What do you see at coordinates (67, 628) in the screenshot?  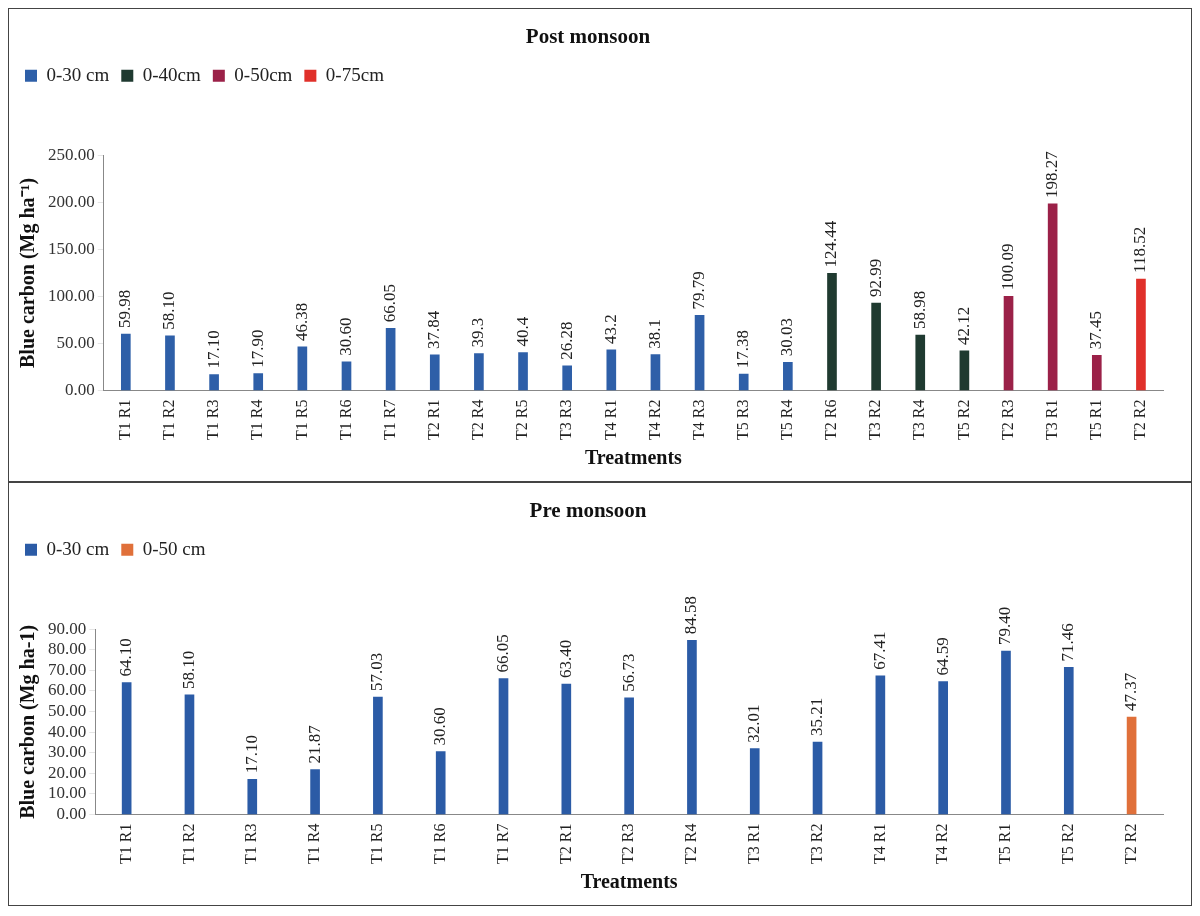 I see `y-tick-label: 90.00` at bounding box center [67, 628].